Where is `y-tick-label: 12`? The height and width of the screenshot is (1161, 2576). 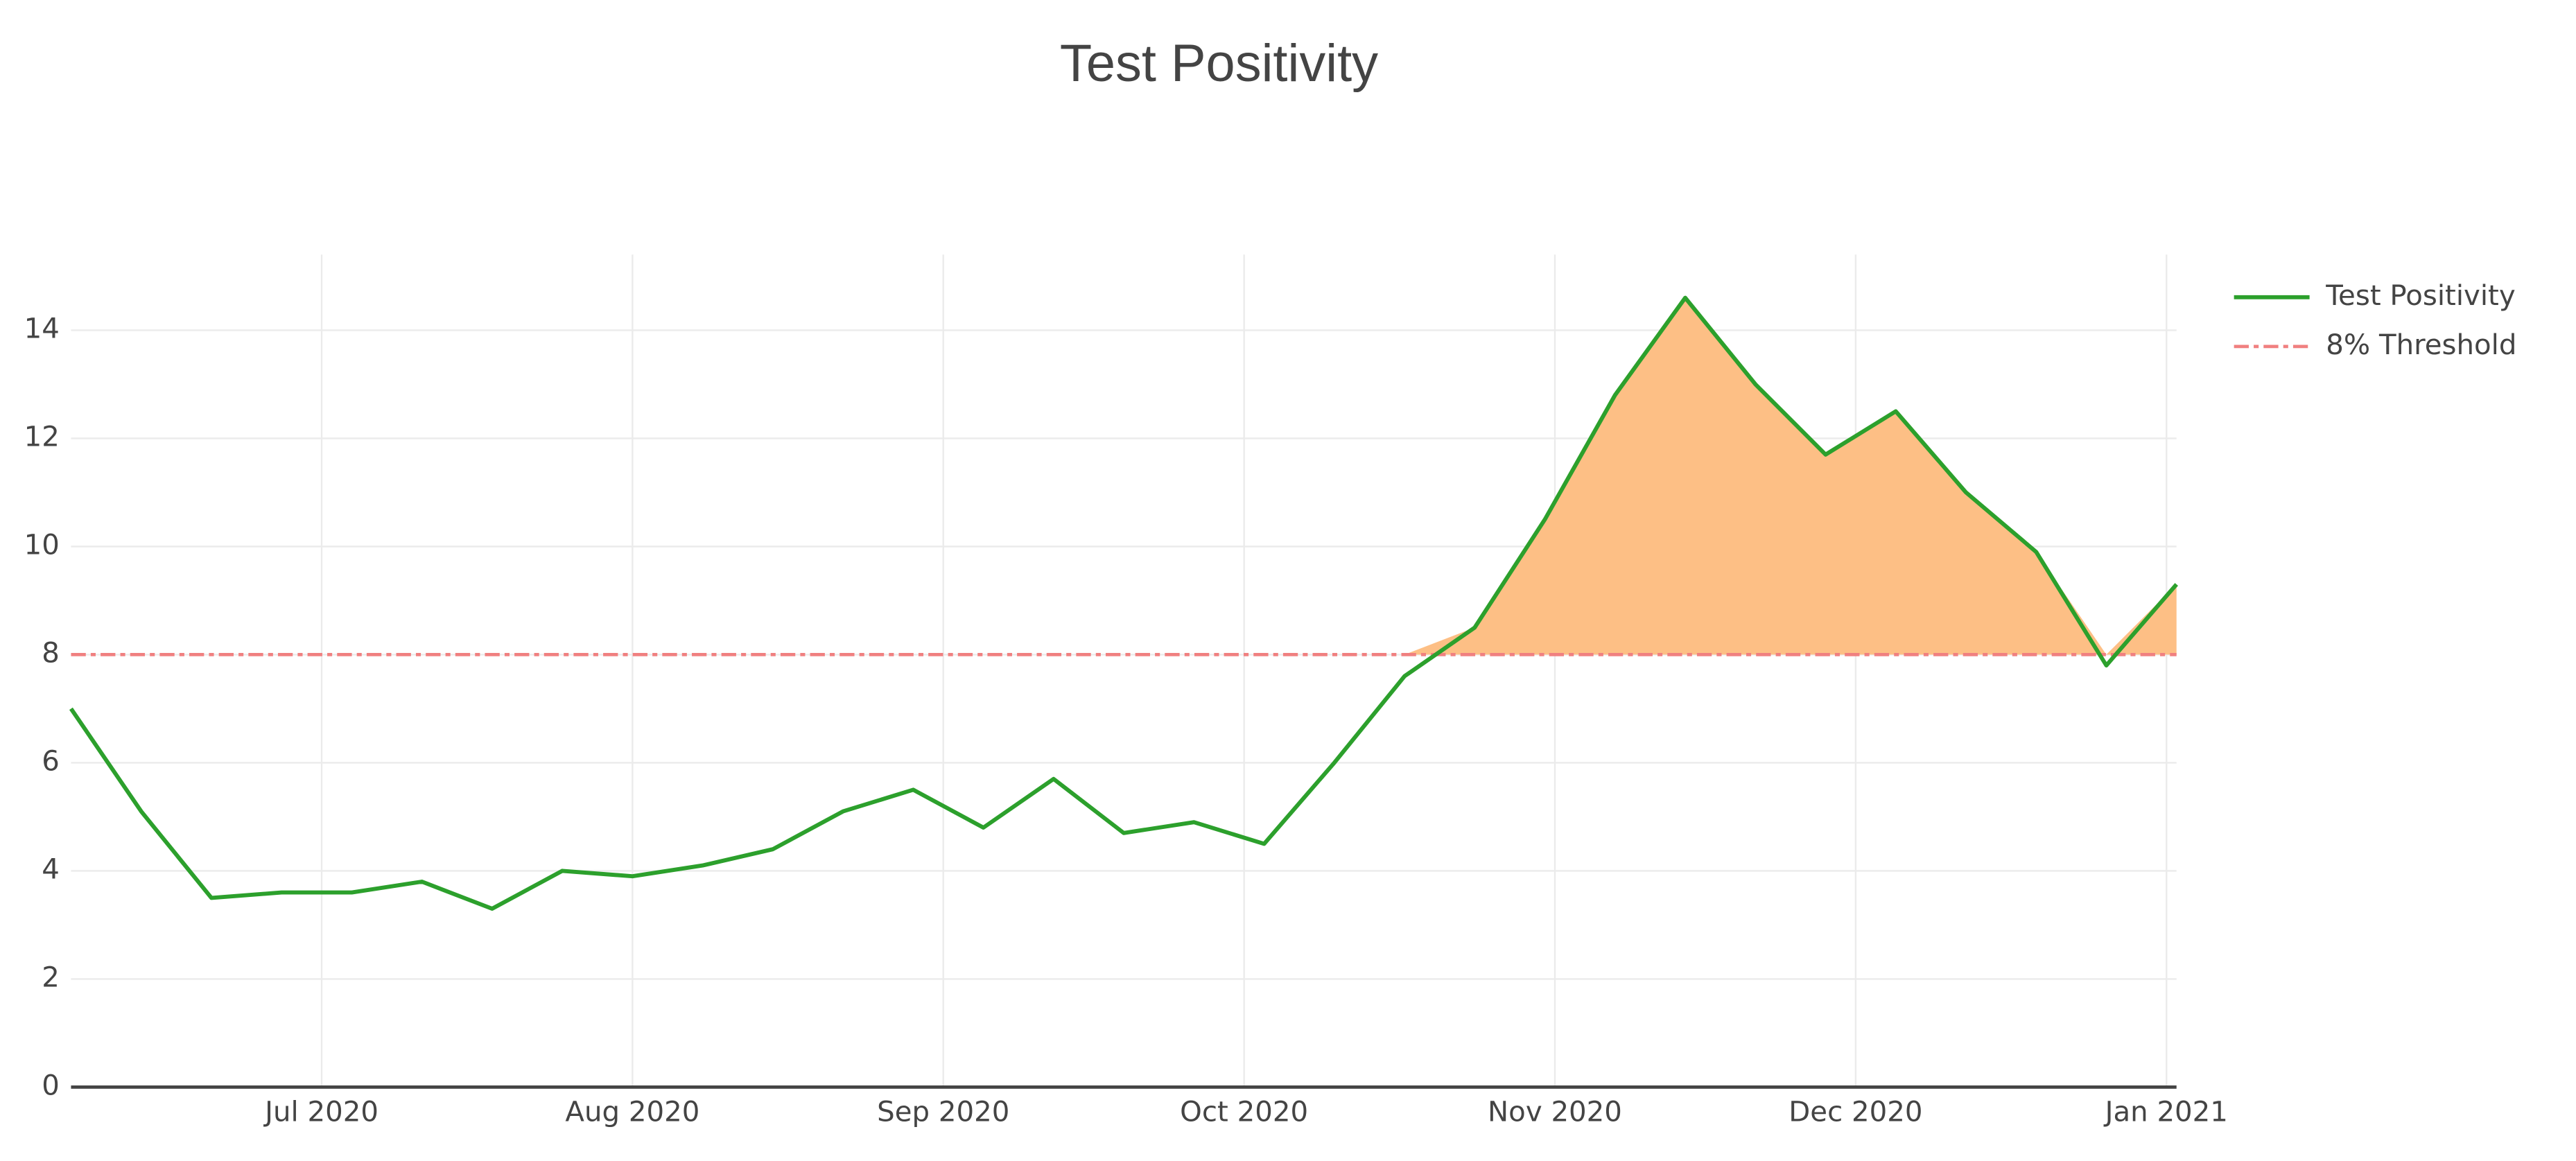 y-tick-label: 12 is located at coordinates (42, 437).